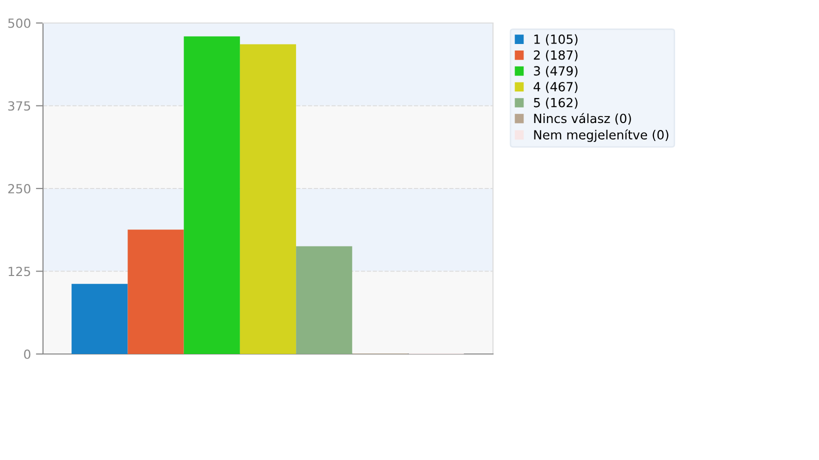  Describe the element at coordinates (556, 103) in the screenshot. I see `legend-label: 5 (162)` at that location.